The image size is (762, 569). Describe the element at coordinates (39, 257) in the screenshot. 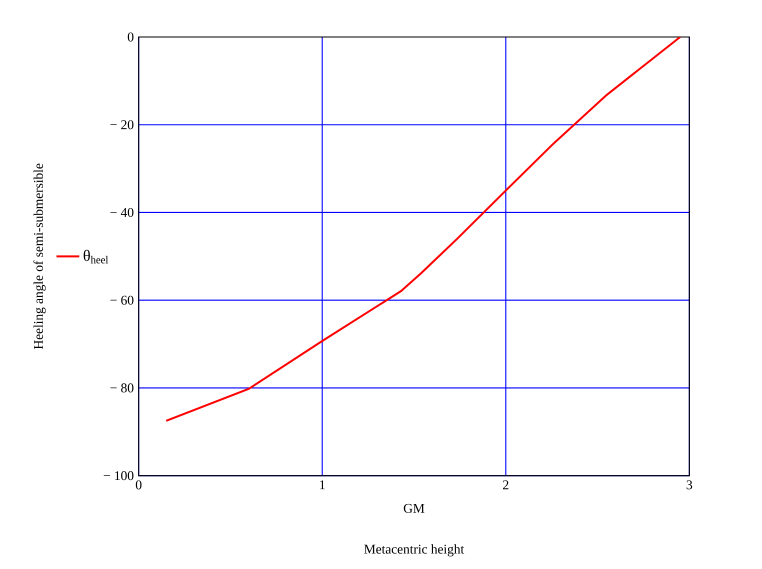

I see `y-axis-title: Heeling angle of semi-submersible` at that location.